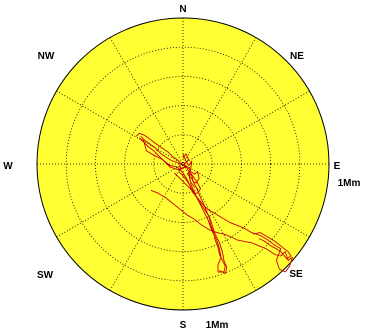 This screenshot has height=333, width=366. Describe the element at coordinates (183, 325) in the screenshot. I see `direction-label-s: S` at that location.